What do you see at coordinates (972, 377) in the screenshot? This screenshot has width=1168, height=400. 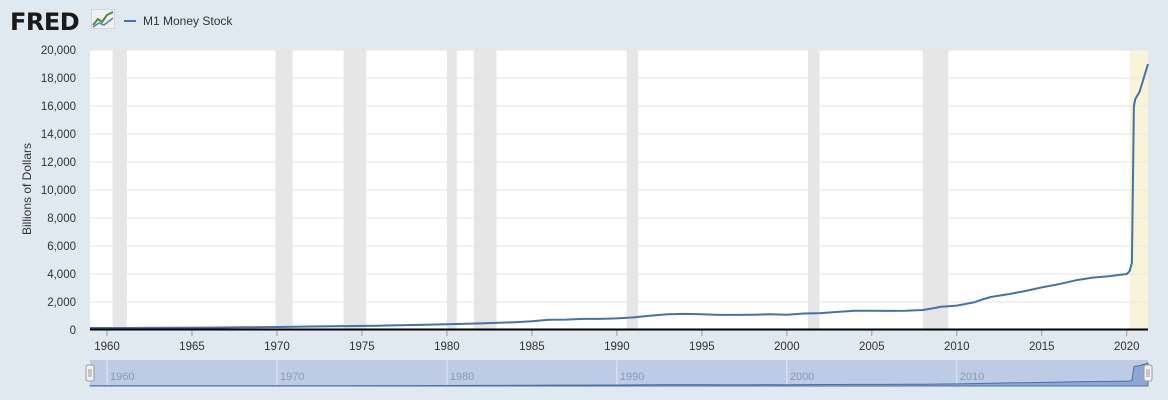 I see `navigator-tick-label: 2010` at bounding box center [972, 377].